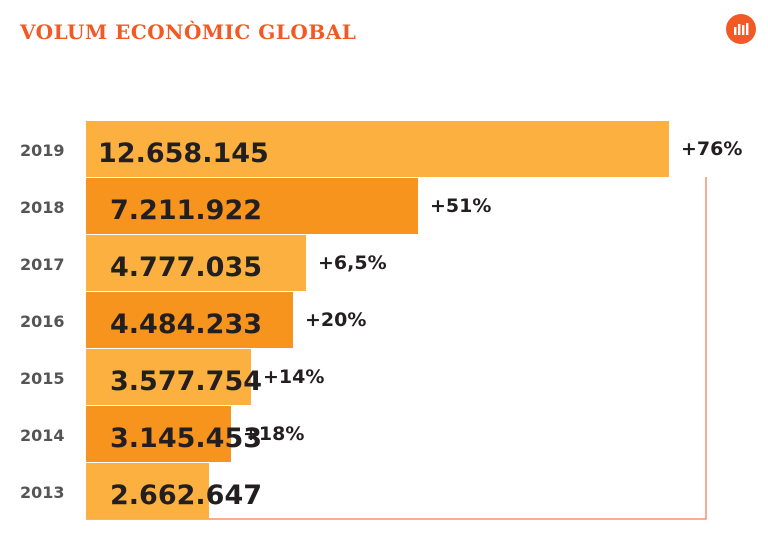 This screenshot has height=542, width=768. I want to click on year-label: 2015, so click(42, 378).